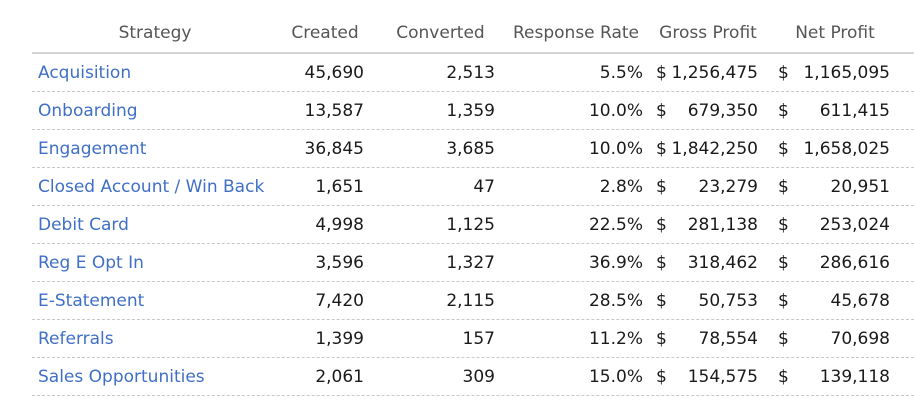  What do you see at coordinates (76, 338) in the screenshot?
I see `strategy-link: Referrals` at bounding box center [76, 338].